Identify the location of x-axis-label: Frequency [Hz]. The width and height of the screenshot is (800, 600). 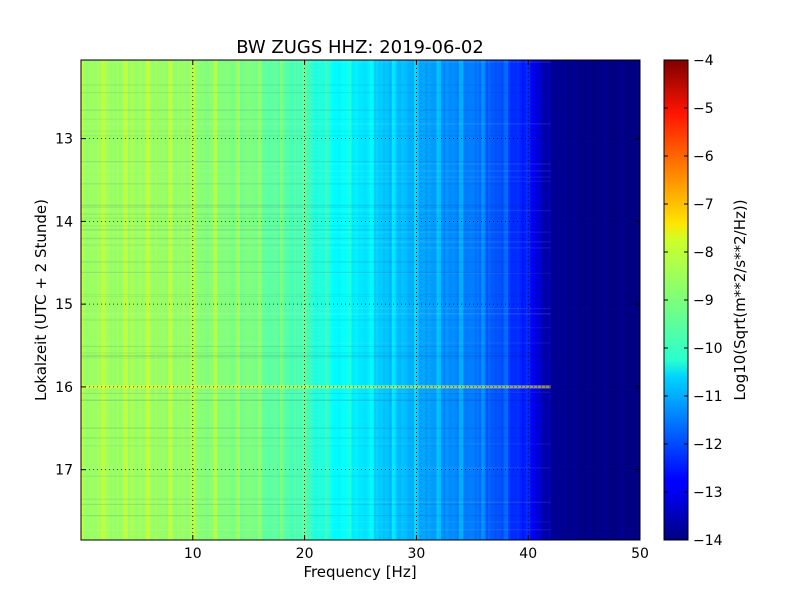
(359, 572).